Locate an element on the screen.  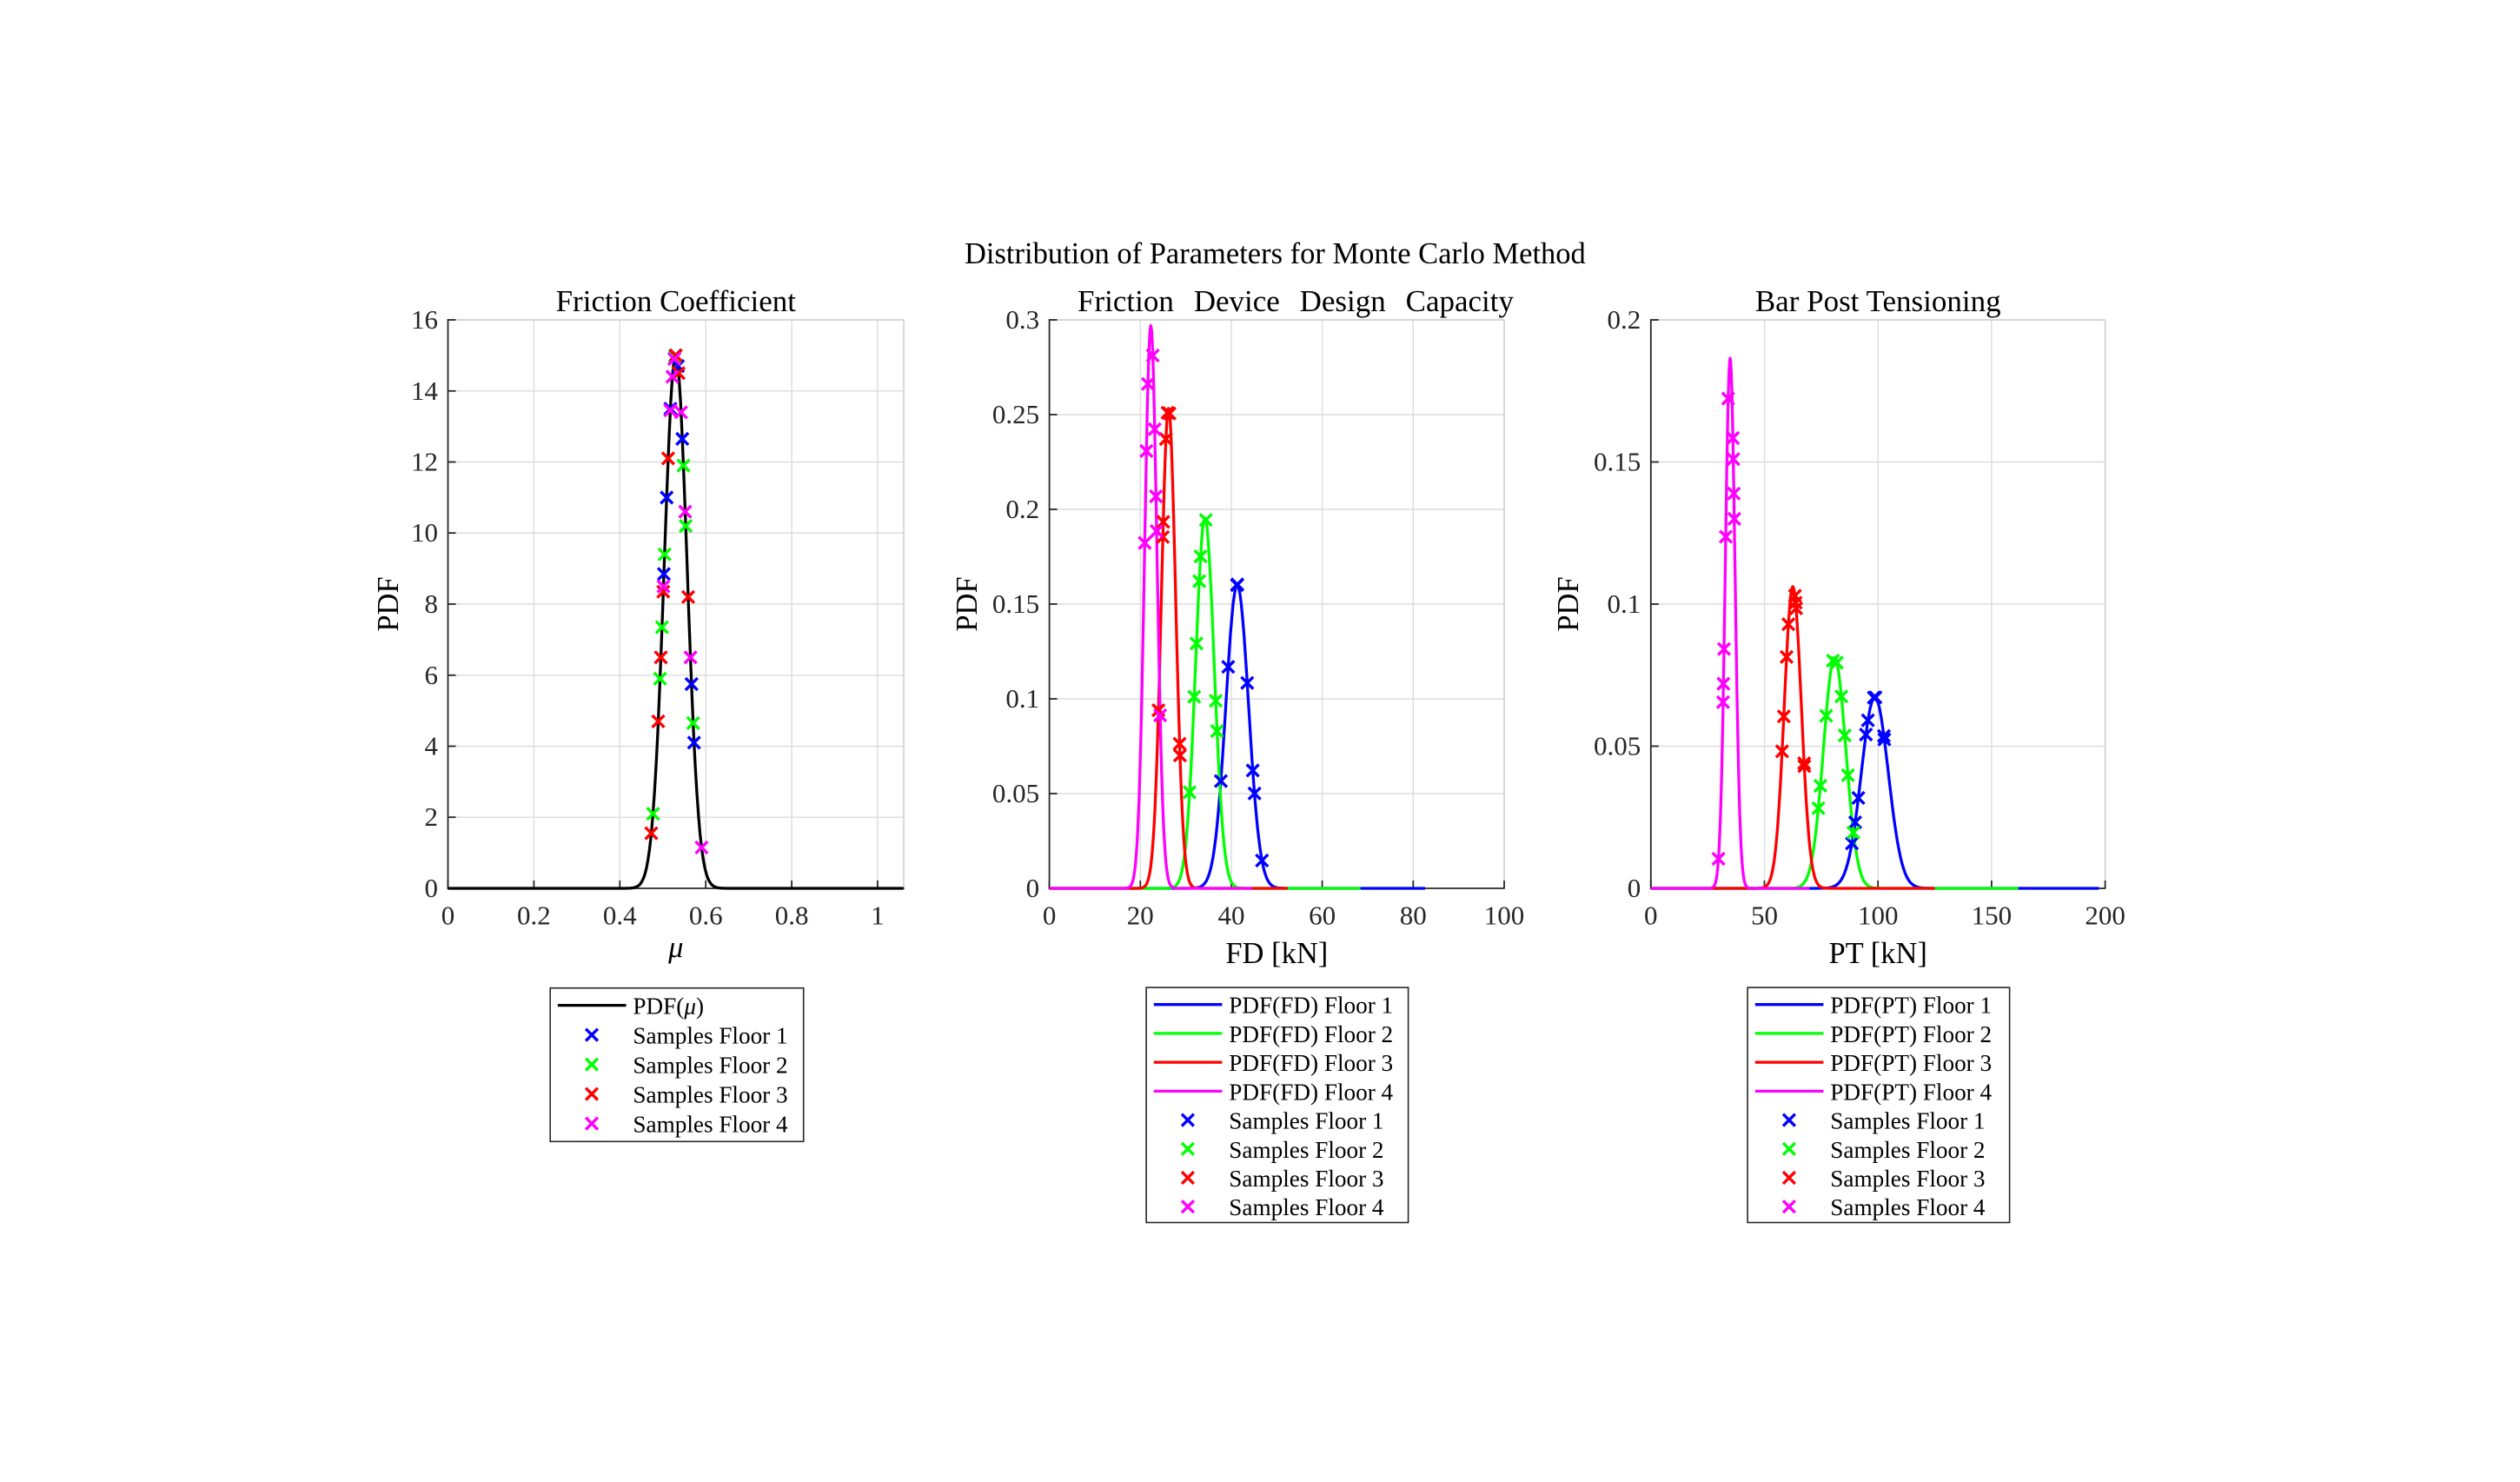
svg-text: Friction is located at coordinates (1126, 301).